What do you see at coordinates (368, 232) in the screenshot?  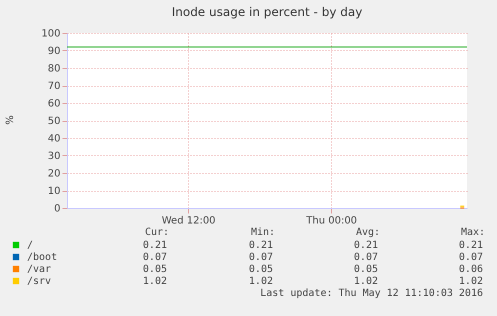 I see `text: Avg:` at bounding box center [368, 232].